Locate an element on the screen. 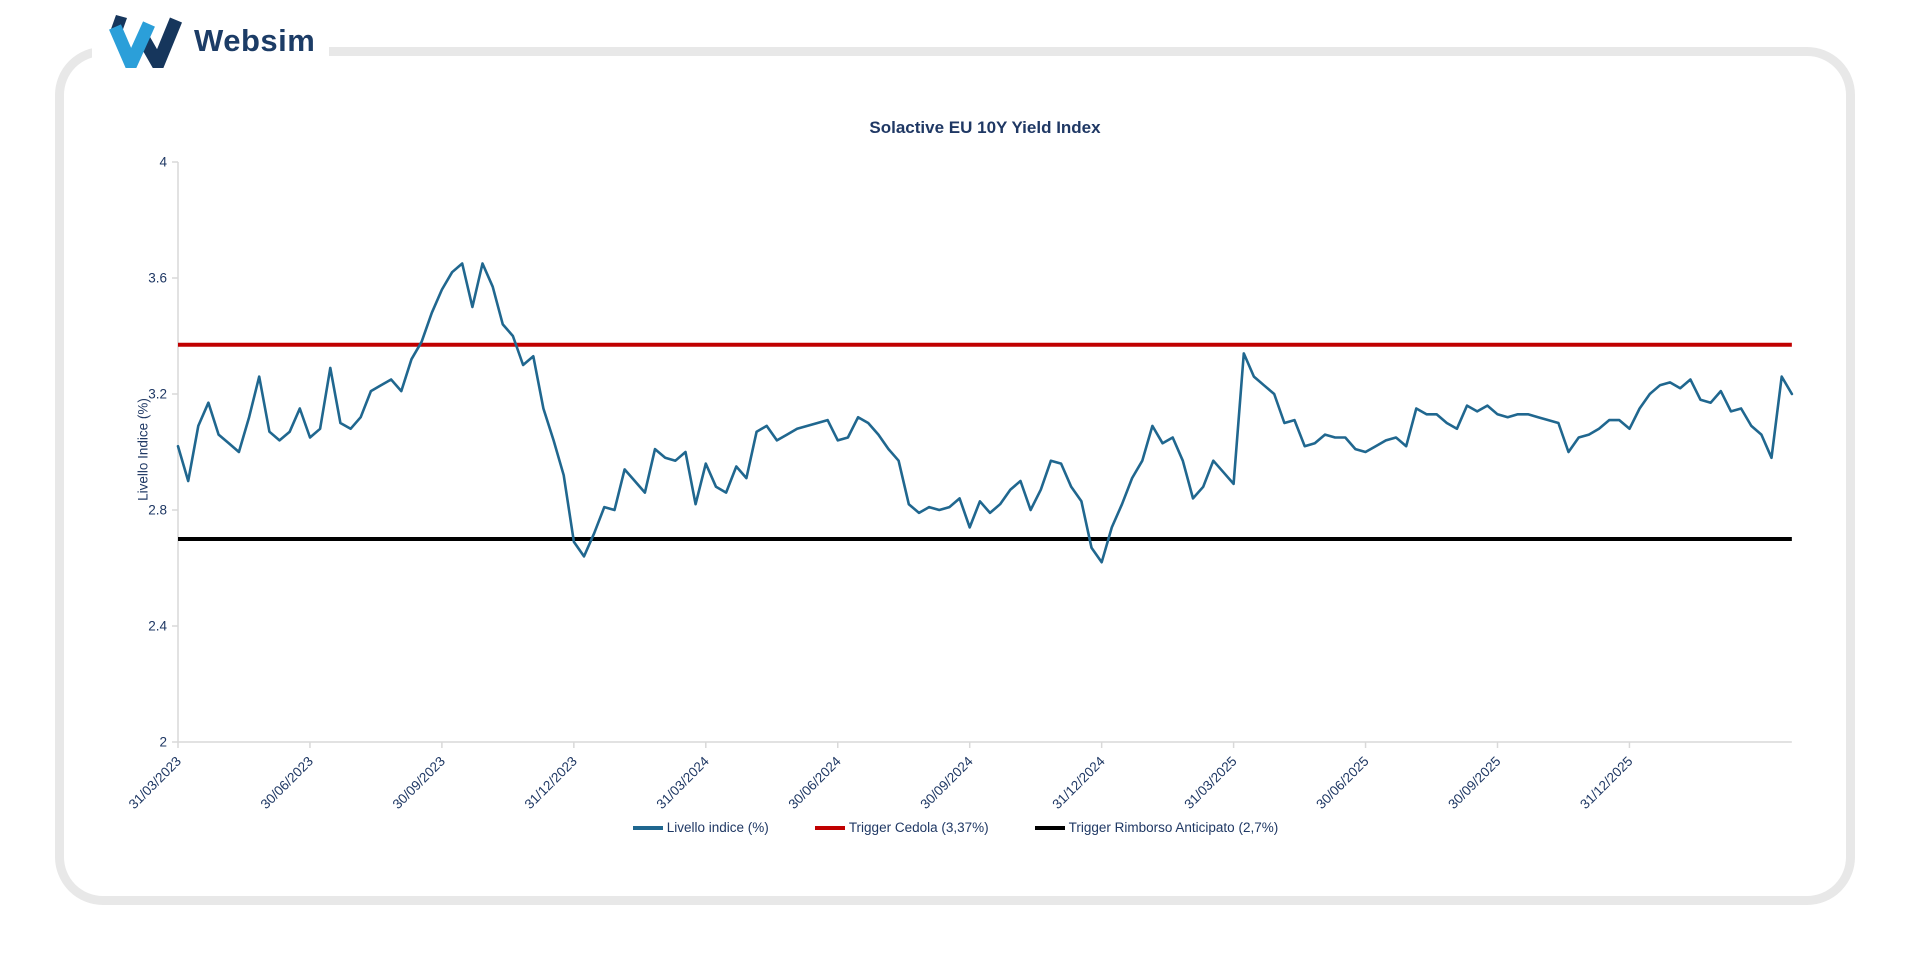  legend-item-trigger-cedola: Trigger Cedola (3,37%) is located at coordinates (901, 827).